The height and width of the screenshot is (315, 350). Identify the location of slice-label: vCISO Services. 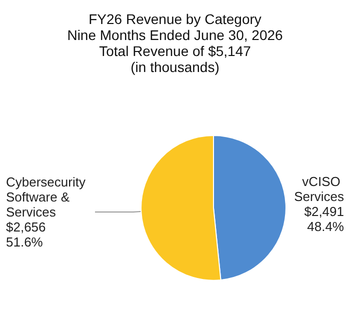
(319, 189).